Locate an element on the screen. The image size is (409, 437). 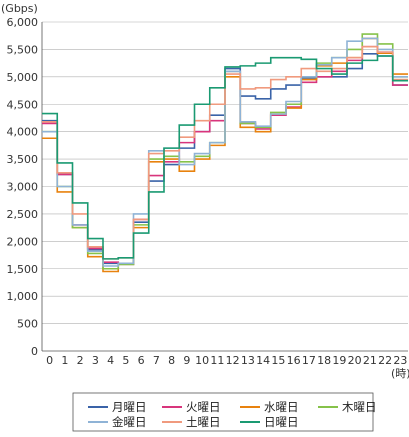
y-tick-label: 500 is located at coordinates (27, 324).